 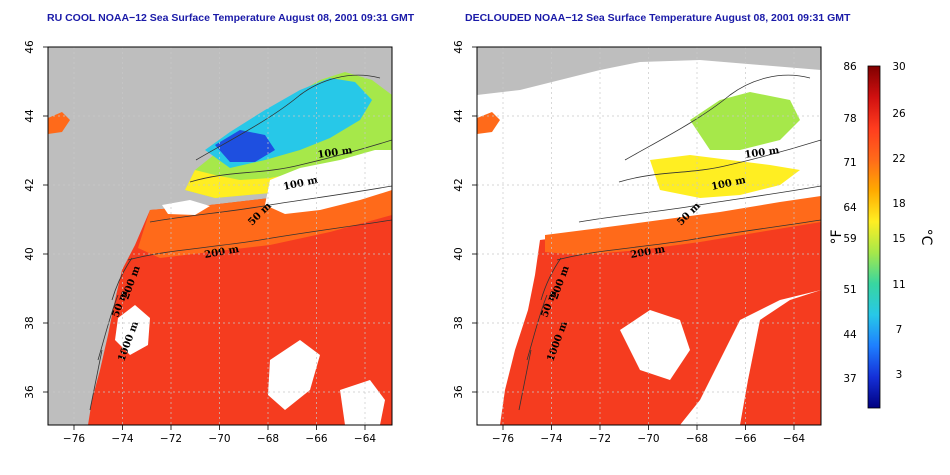 I want to click on celsius-unit: °C, so click(x=926, y=237).